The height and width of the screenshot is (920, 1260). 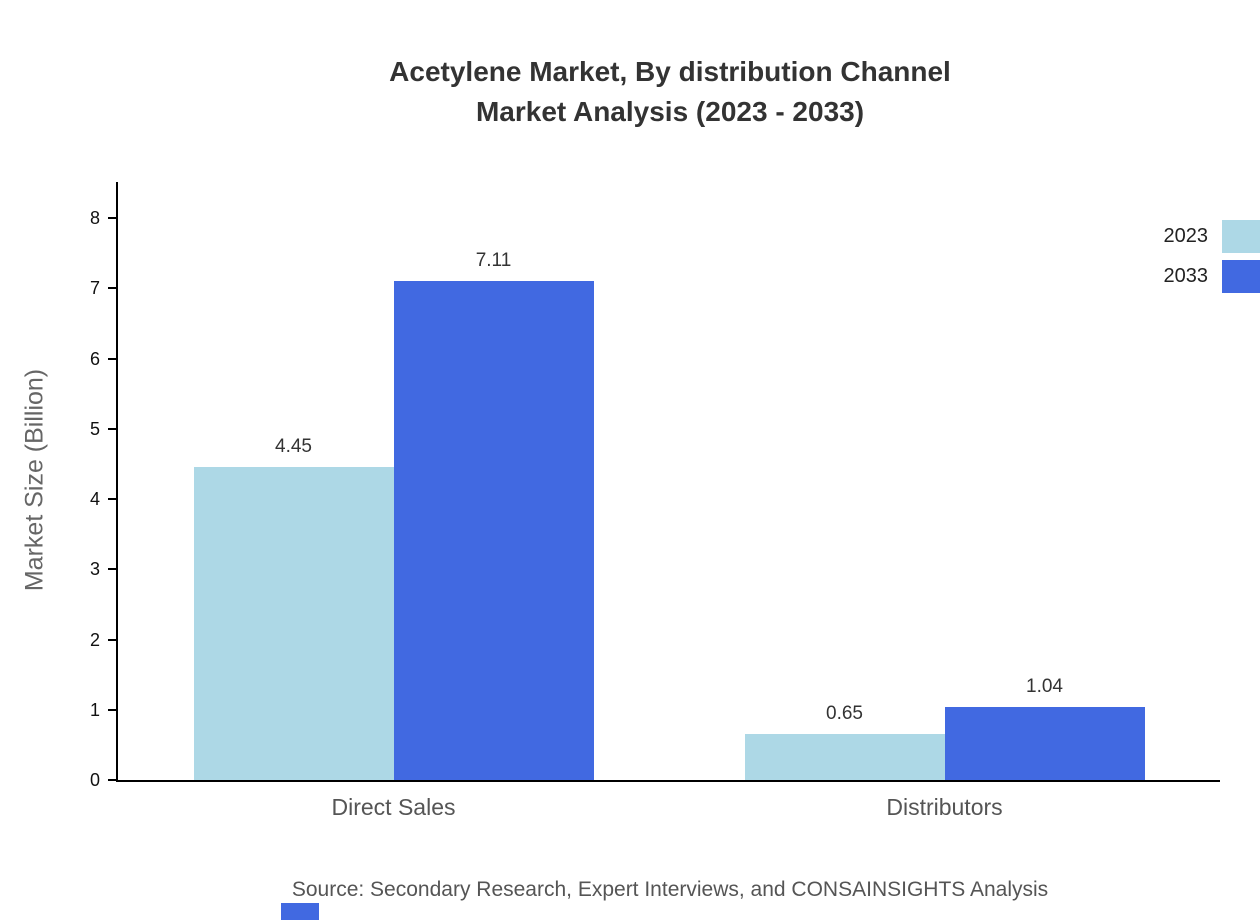 What do you see at coordinates (844, 714) in the screenshot?
I see `value-label-2023-distributors: 0.65` at bounding box center [844, 714].